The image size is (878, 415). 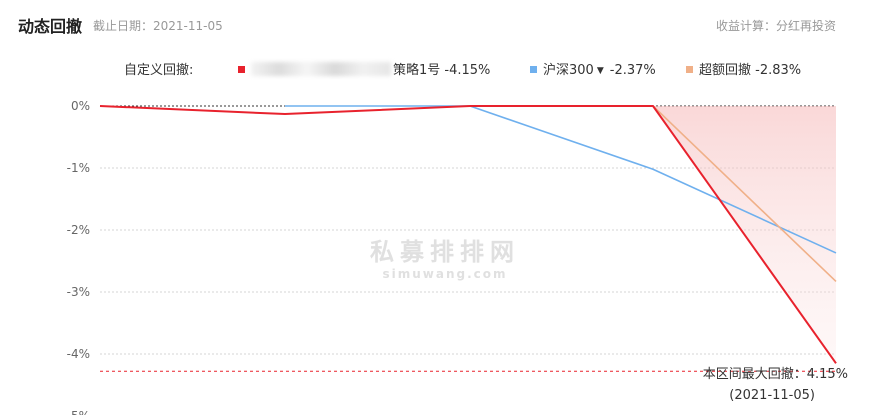 What do you see at coordinates (744, 194) in the screenshot?
I see `series-line-excess` at bounding box center [744, 194].